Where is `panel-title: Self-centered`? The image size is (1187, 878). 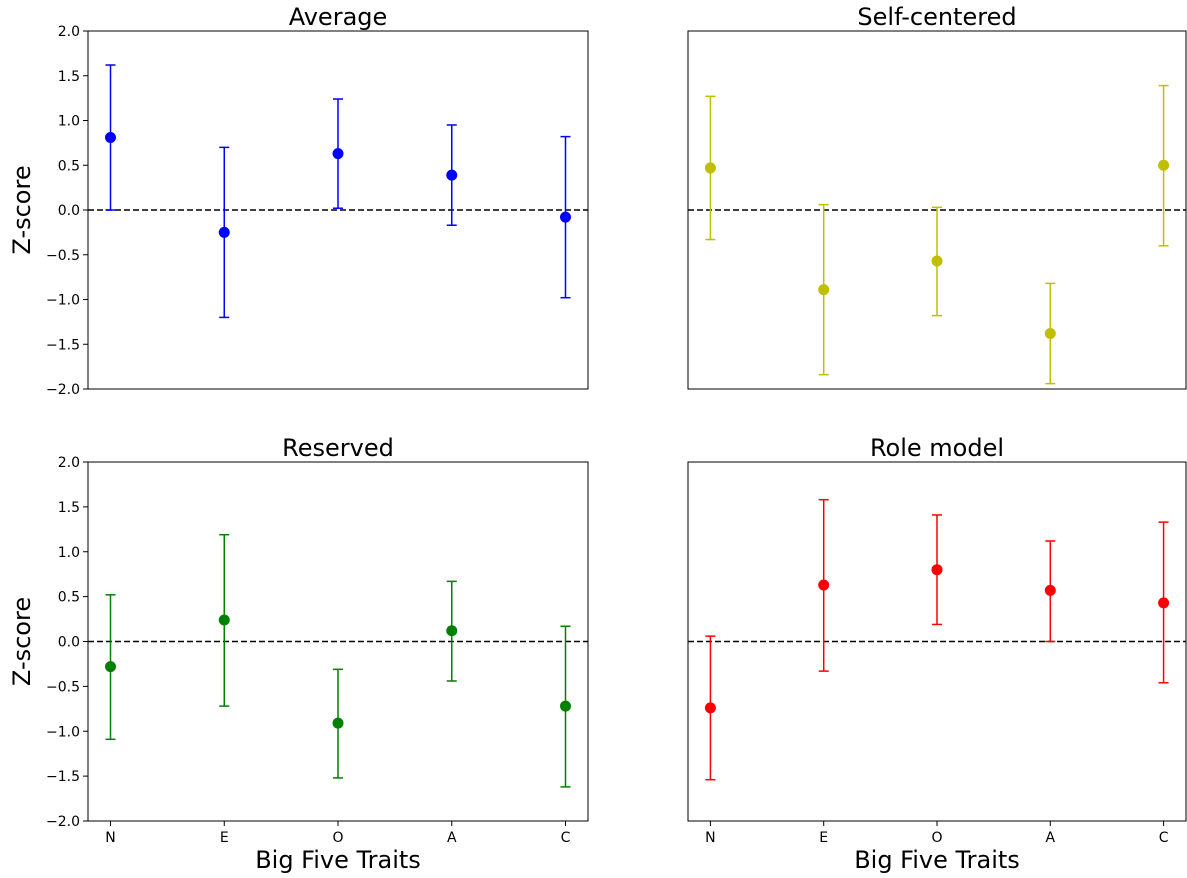
panel-title: Self-centered is located at coordinates (936, 17).